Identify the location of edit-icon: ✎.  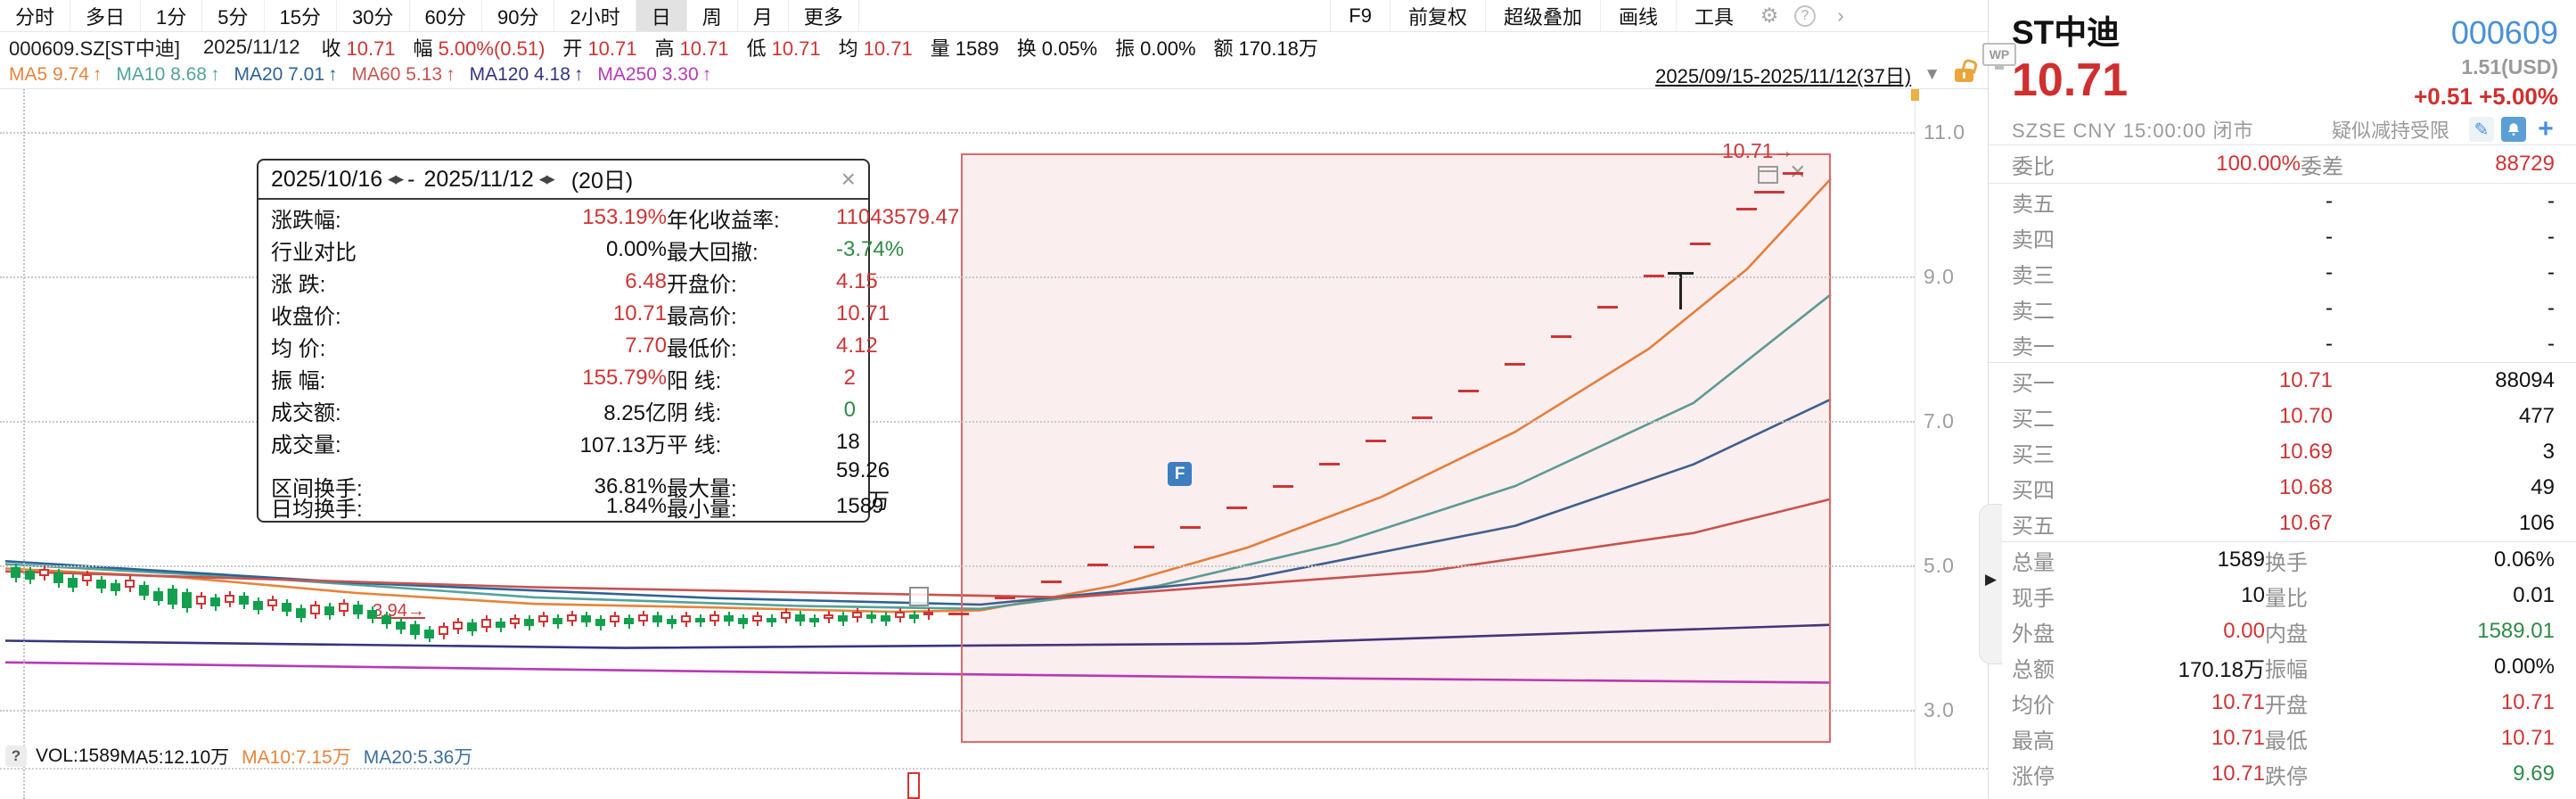
(2481, 129).